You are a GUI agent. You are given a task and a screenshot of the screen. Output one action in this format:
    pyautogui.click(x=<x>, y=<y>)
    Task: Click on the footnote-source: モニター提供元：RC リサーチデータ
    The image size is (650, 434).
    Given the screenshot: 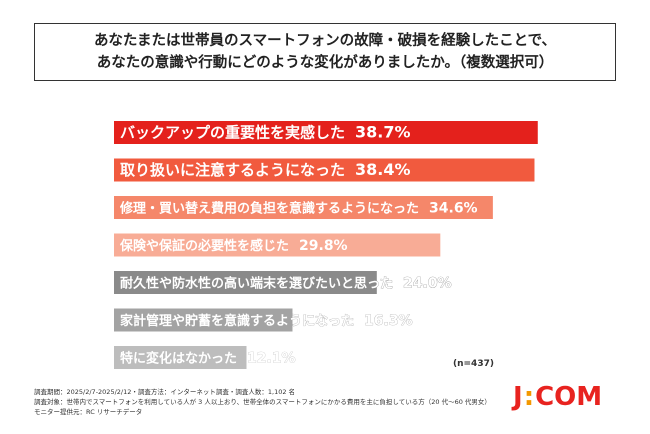 What is the action you would take?
    pyautogui.click(x=88, y=412)
    